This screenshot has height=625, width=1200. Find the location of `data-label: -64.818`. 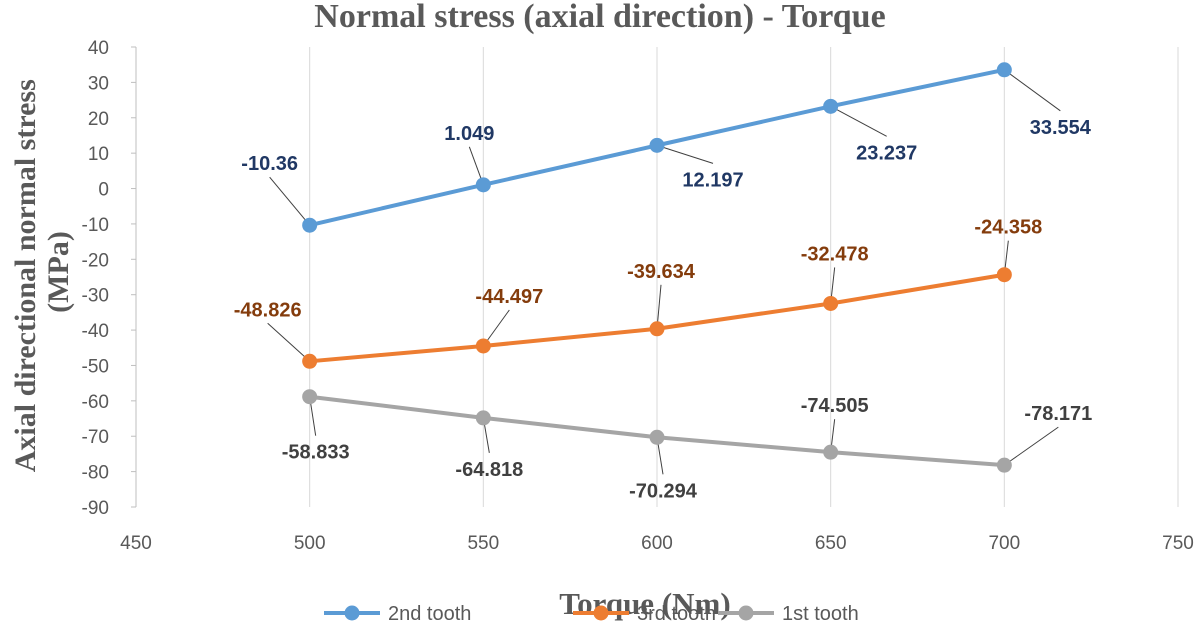

data-label: -64.818 is located at coordinates (489, 470).